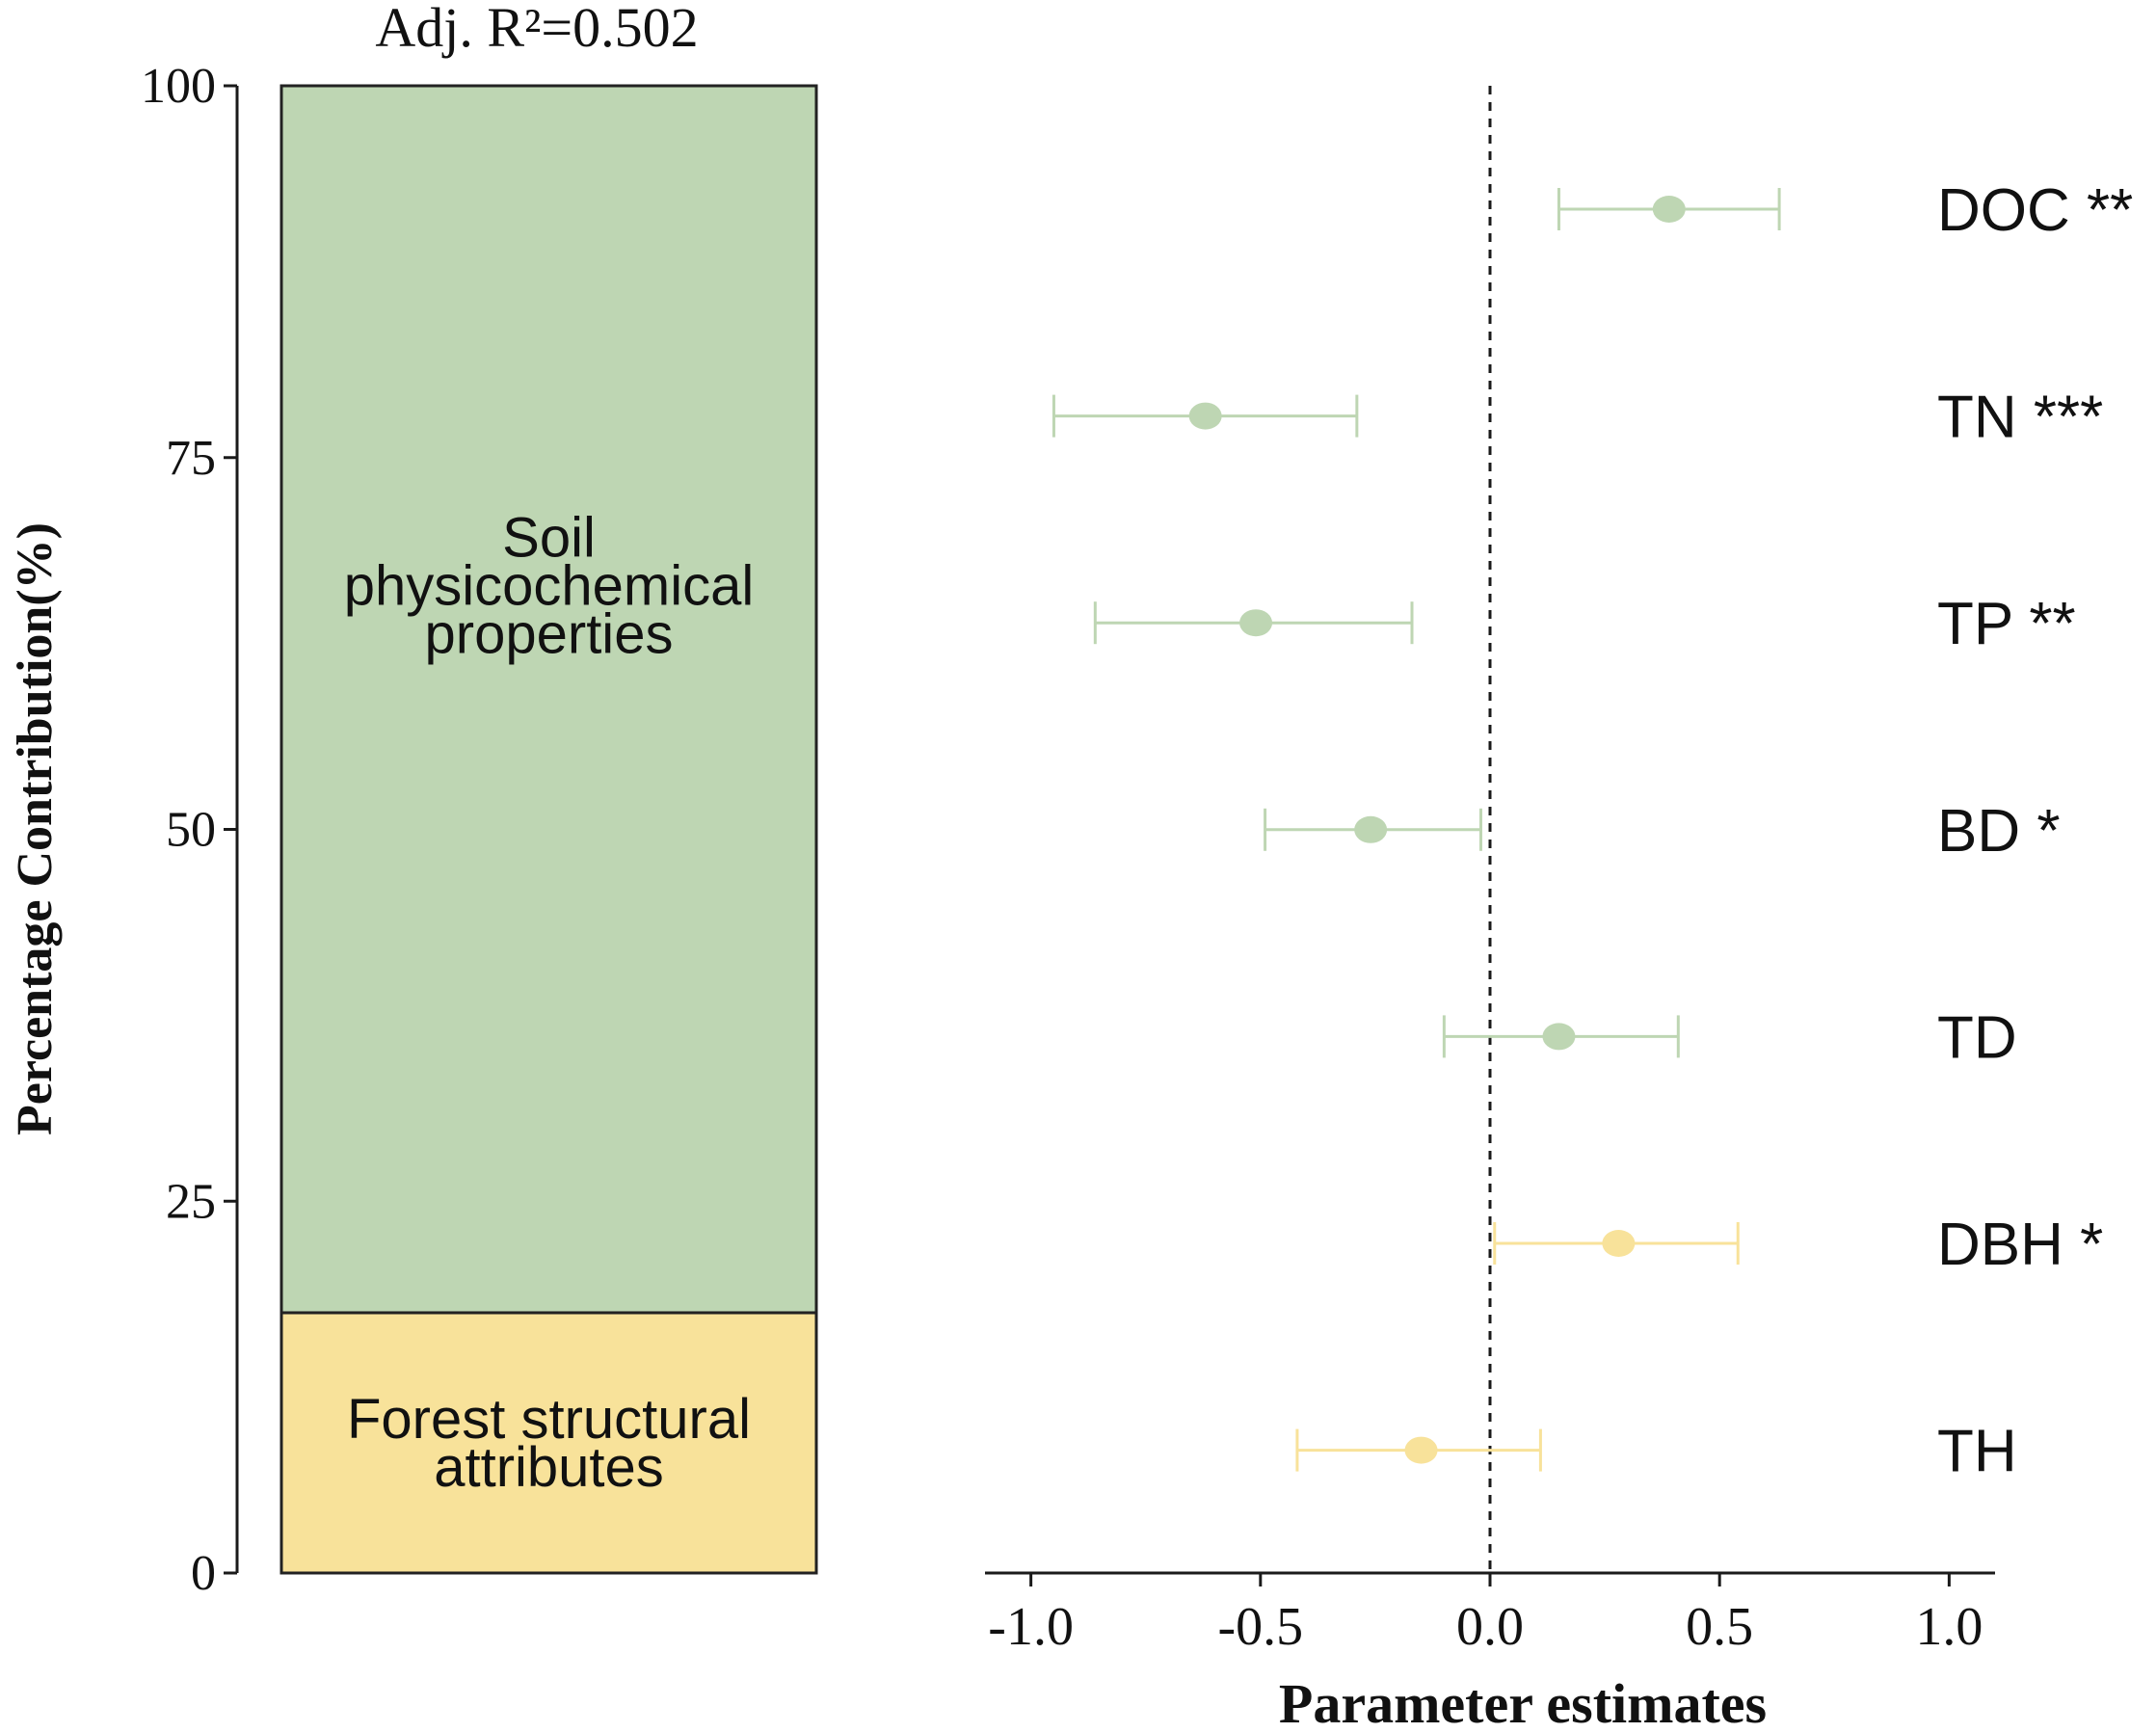 The height and width of the screenshot is (1733, 2156). What do you see at coordinates (1977, 1452) in the screenshot?
I see `variable-label: TH` at bounding box center [1977, 1452].